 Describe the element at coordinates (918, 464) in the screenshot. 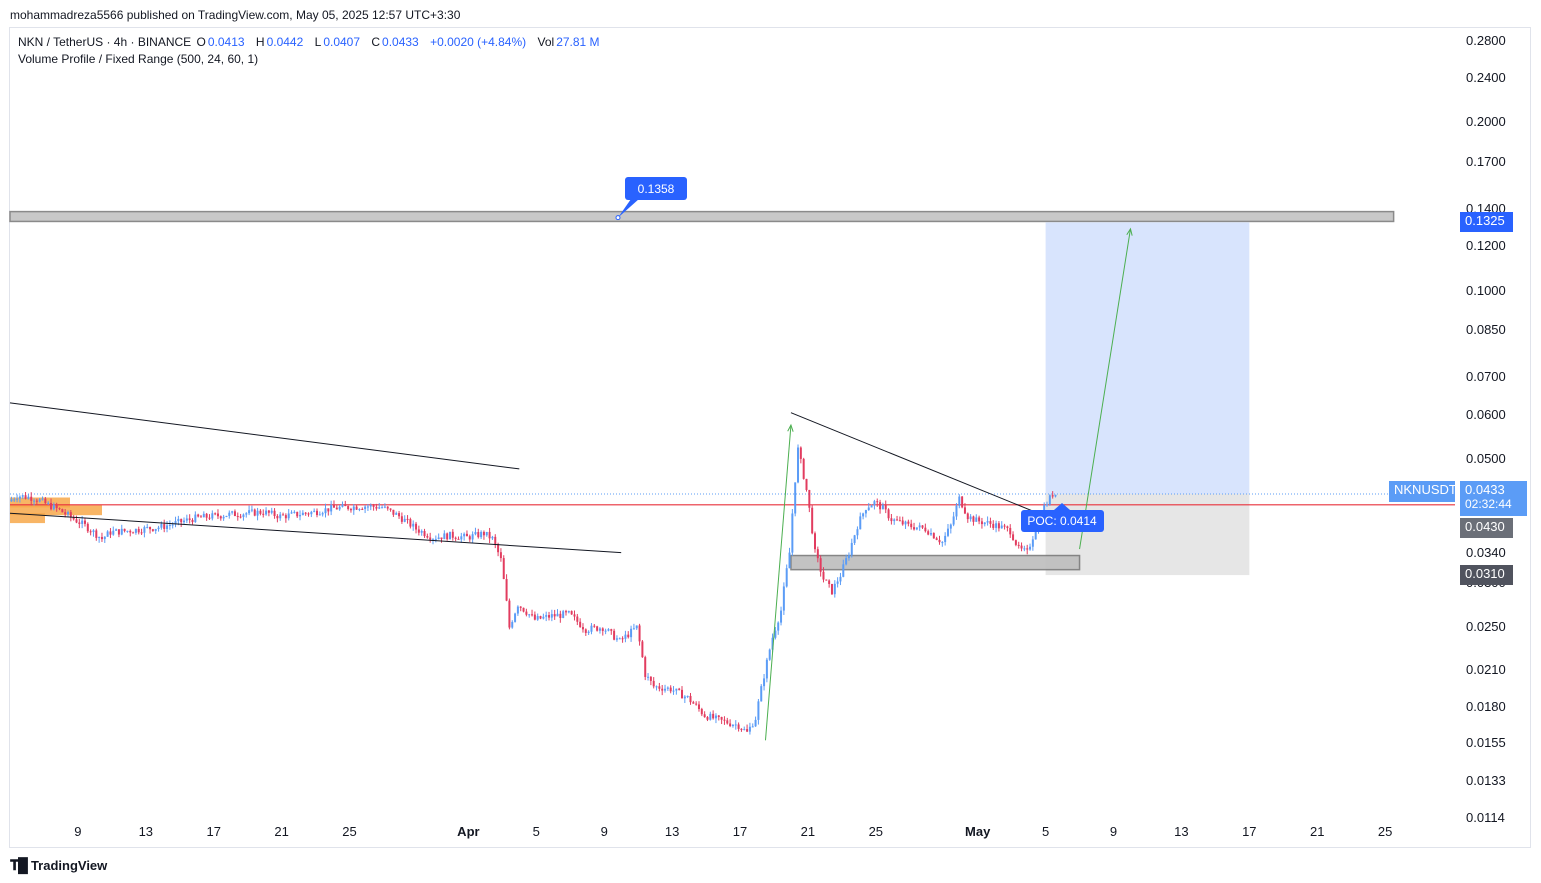

I see `trendline` at that location.